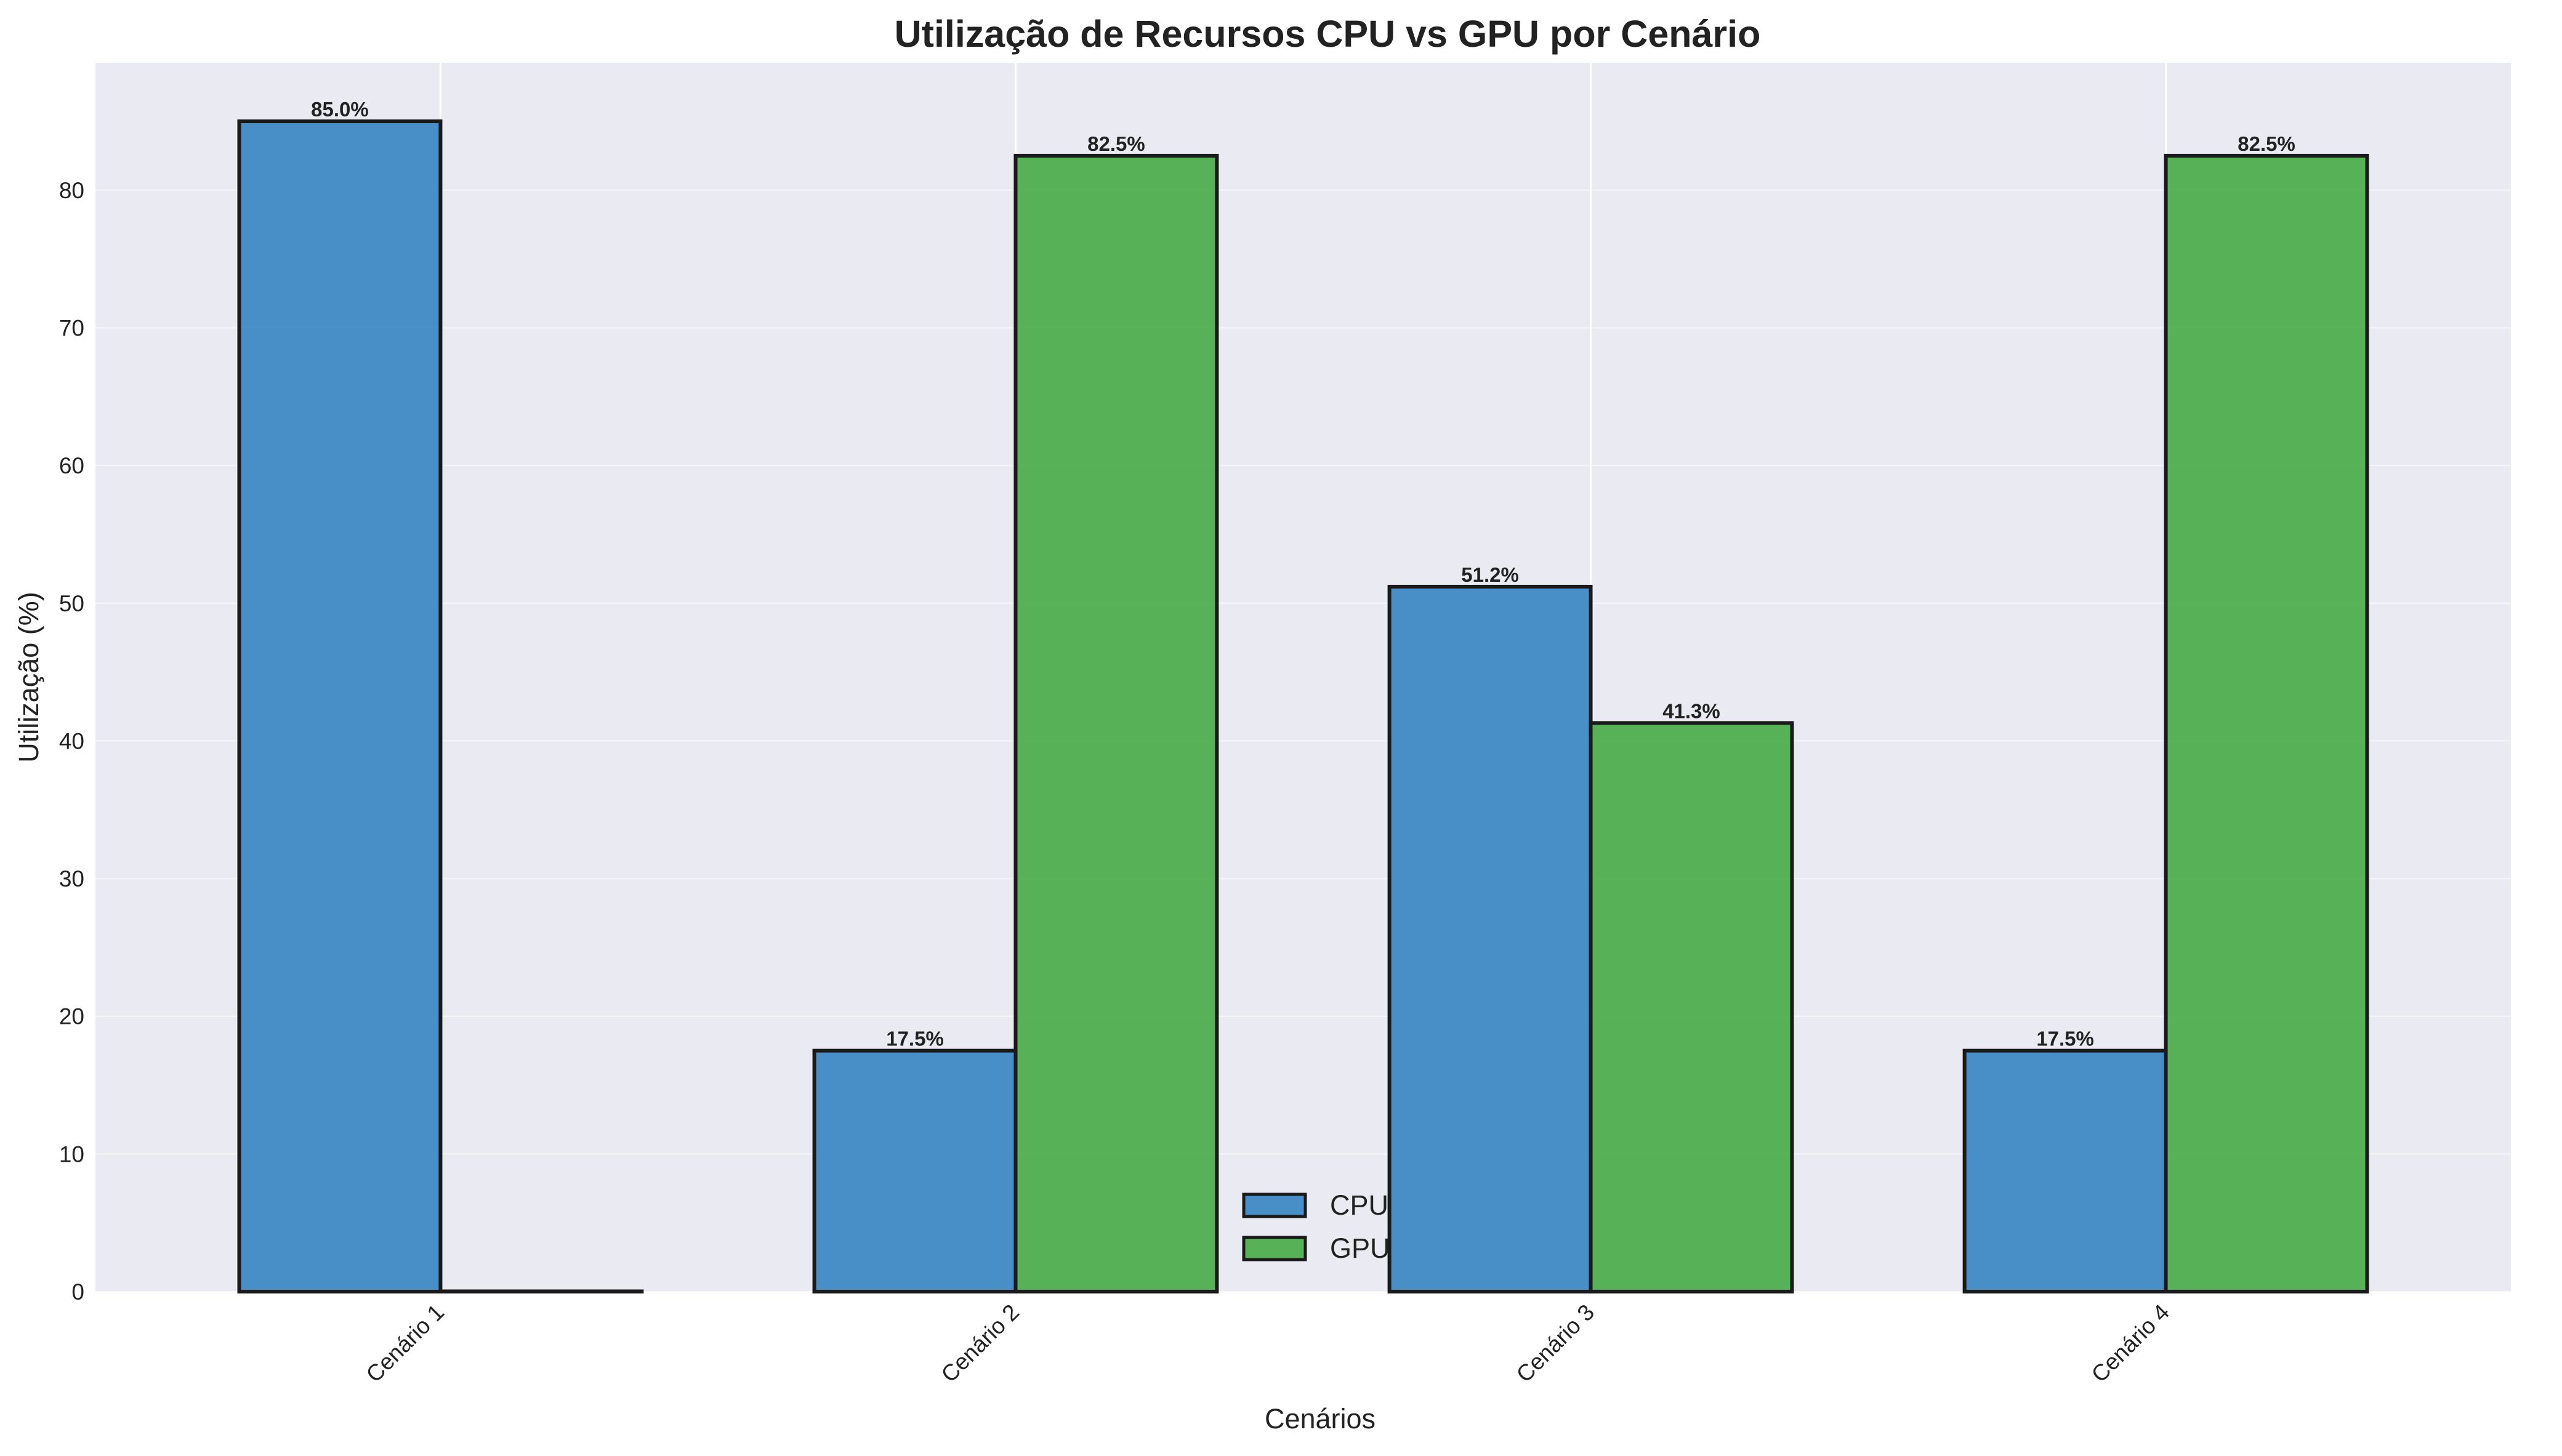 The height and width of the screenshot is (1456, 2562). Describe the element at coordinates (71, 1154) in the screenshot. I see `y-tick-label: 10` at that location.